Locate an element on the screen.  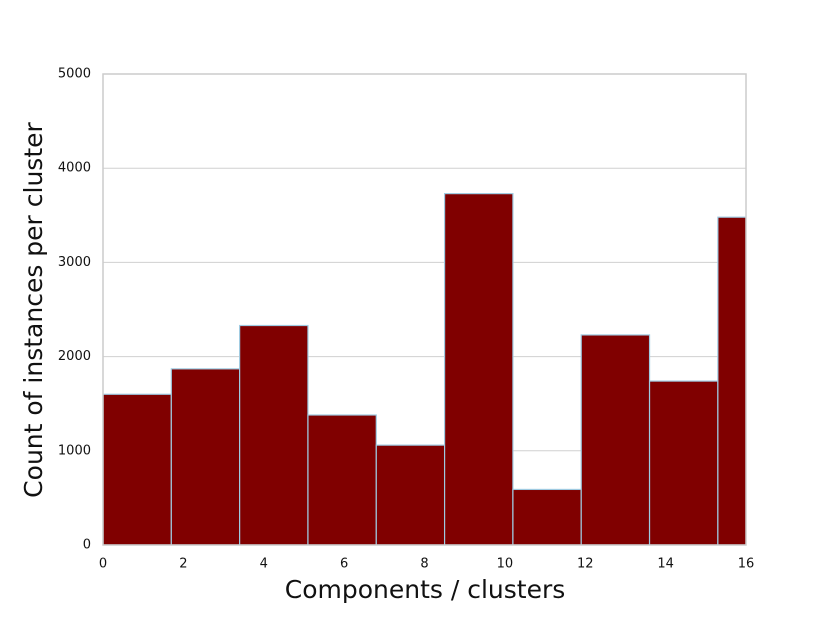
y-tick-label: 0 is located at coordinates (87, 545).